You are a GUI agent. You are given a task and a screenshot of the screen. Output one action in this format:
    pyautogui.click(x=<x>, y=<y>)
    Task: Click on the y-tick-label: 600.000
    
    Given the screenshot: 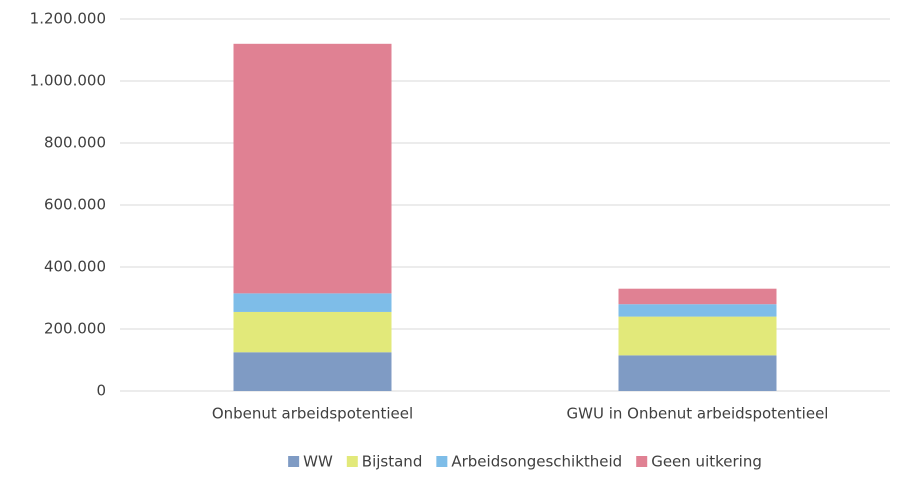 What is the action you would take?
    pyautogui.click(x=75, y=205)
    